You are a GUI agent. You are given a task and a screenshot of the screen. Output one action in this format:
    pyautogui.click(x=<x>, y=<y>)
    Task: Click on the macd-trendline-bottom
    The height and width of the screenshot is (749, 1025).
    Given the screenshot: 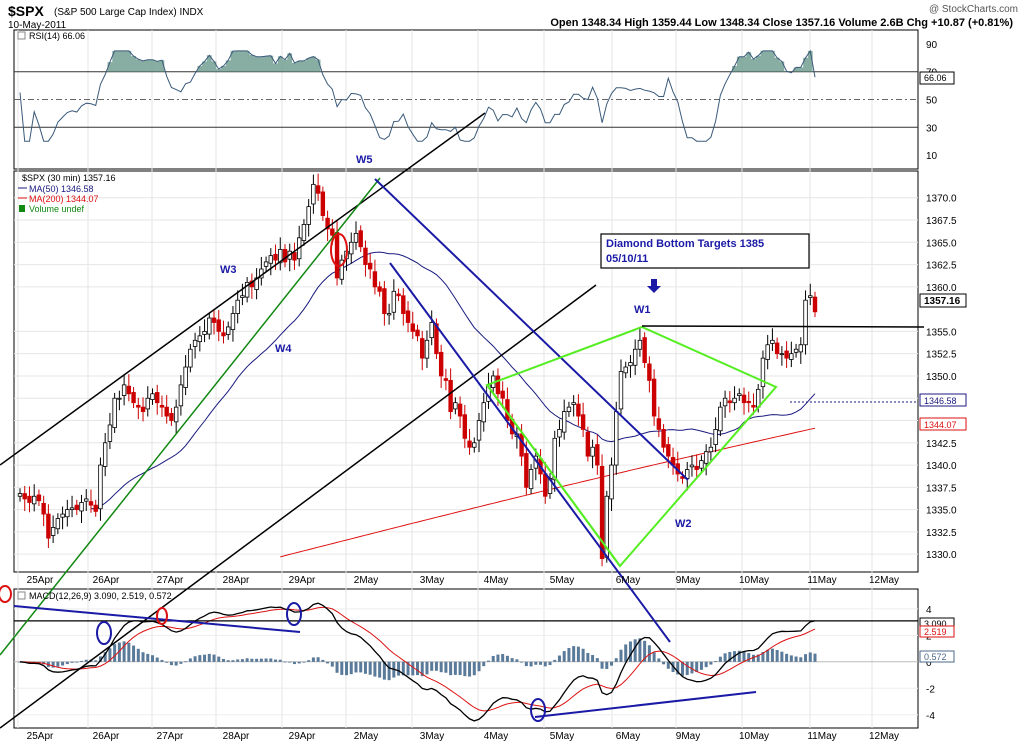 What is the action you would take?
    pyautogui.click(x=645, y=704)
    